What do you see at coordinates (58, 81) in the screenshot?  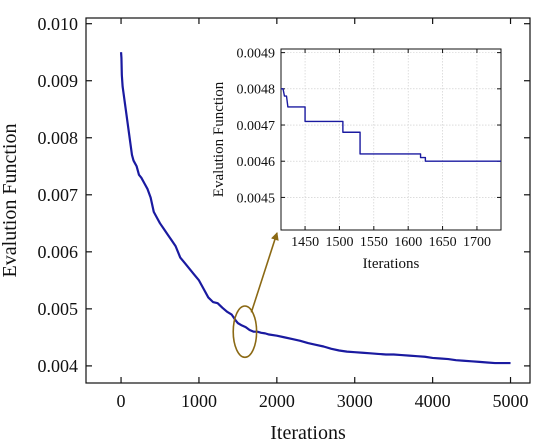 I see `main-y-tick-label: 0.009` at bounding box center [58, 81].